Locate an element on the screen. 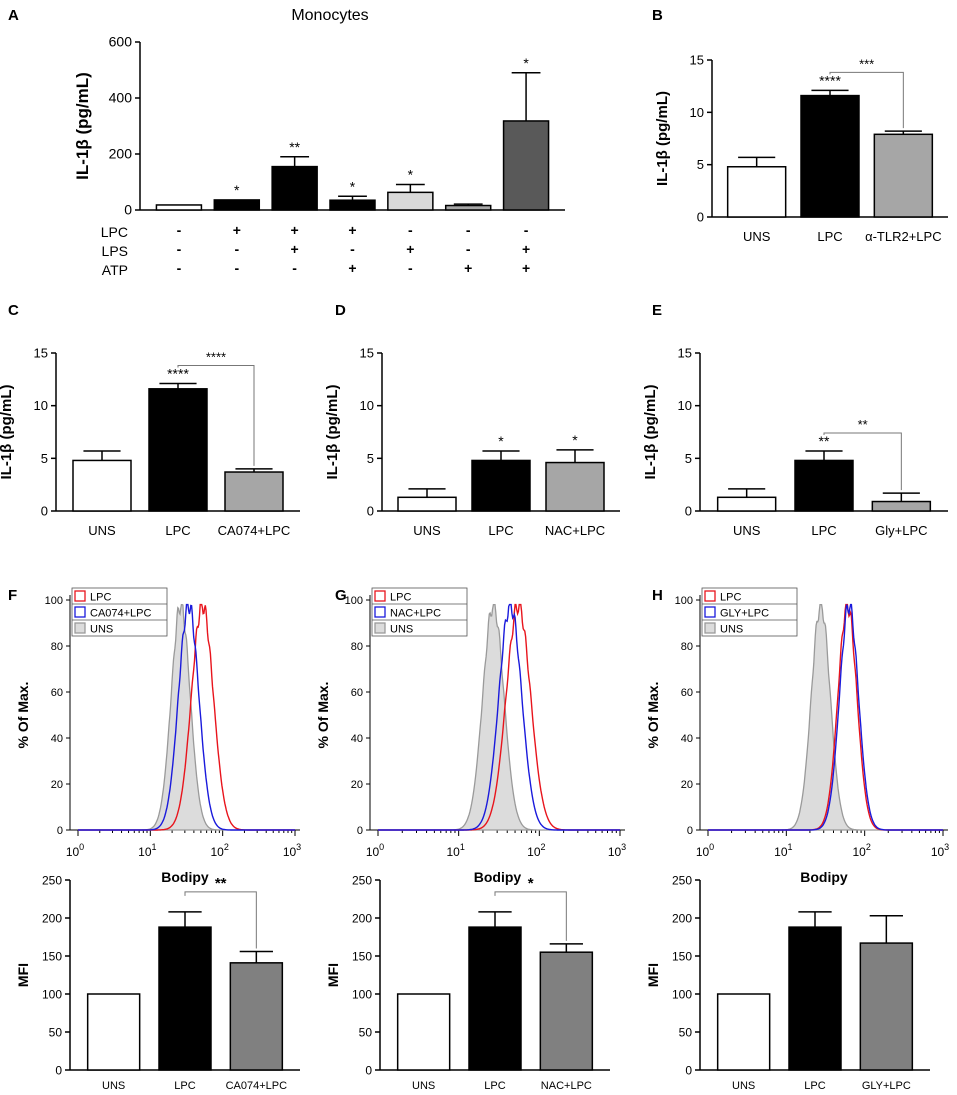 The height and width of the screenshot is (1095, 957). y-tick-label: 400 is located at coordinates (121, 98).